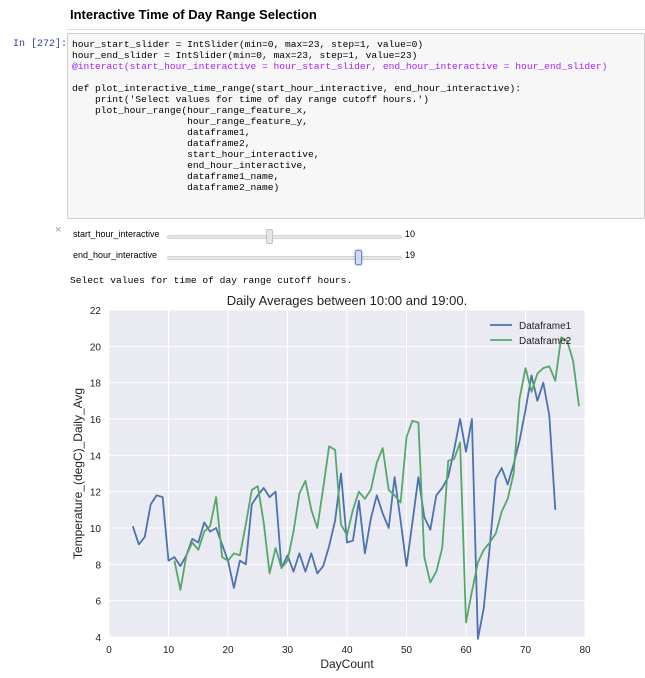 The image size is (645, 678). I want to click on start-hour-slider-handle, so click(270, 236).